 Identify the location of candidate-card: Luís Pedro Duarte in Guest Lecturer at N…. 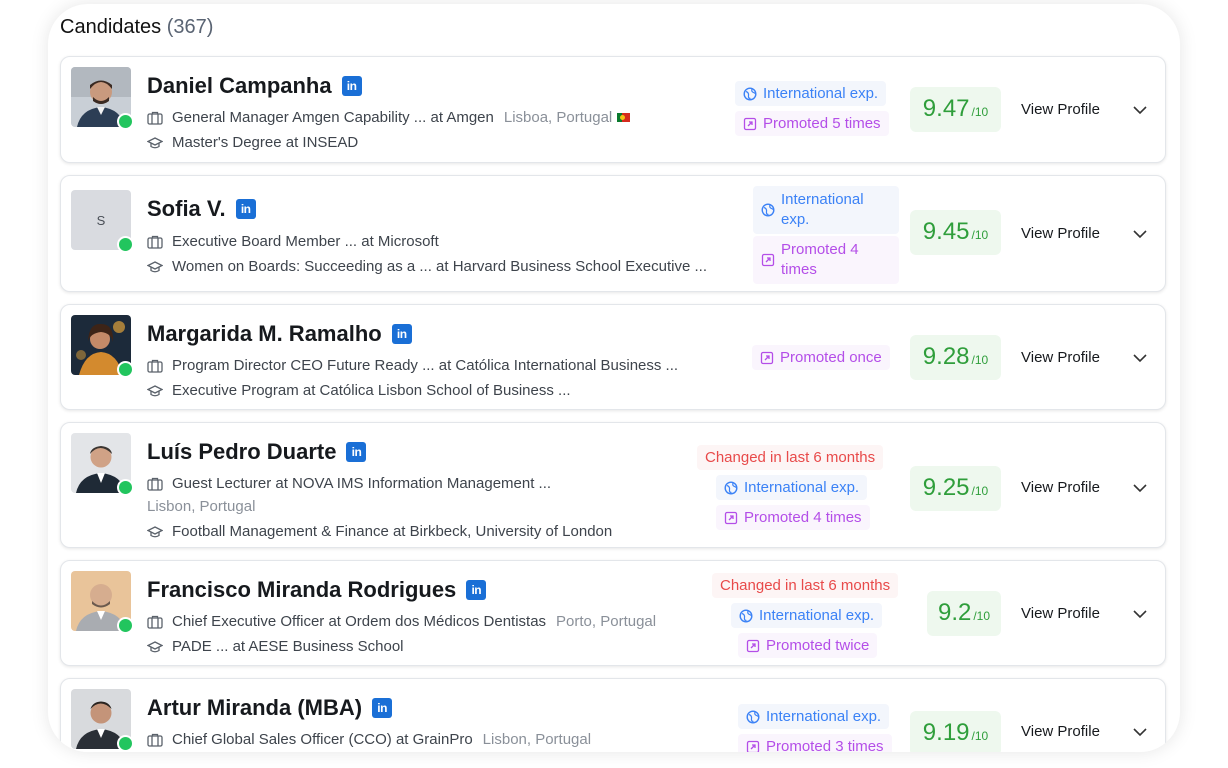
(613, 485).